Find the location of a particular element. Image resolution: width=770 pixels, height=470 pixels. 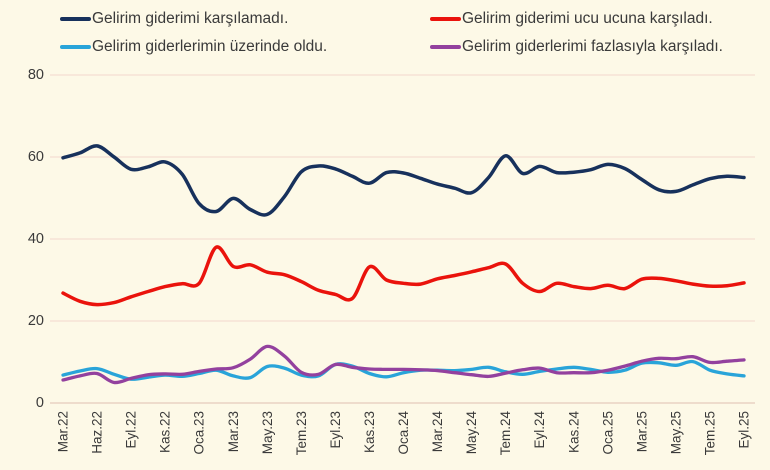

legend-line-swatch-navy is located at coordinates (75, 19).